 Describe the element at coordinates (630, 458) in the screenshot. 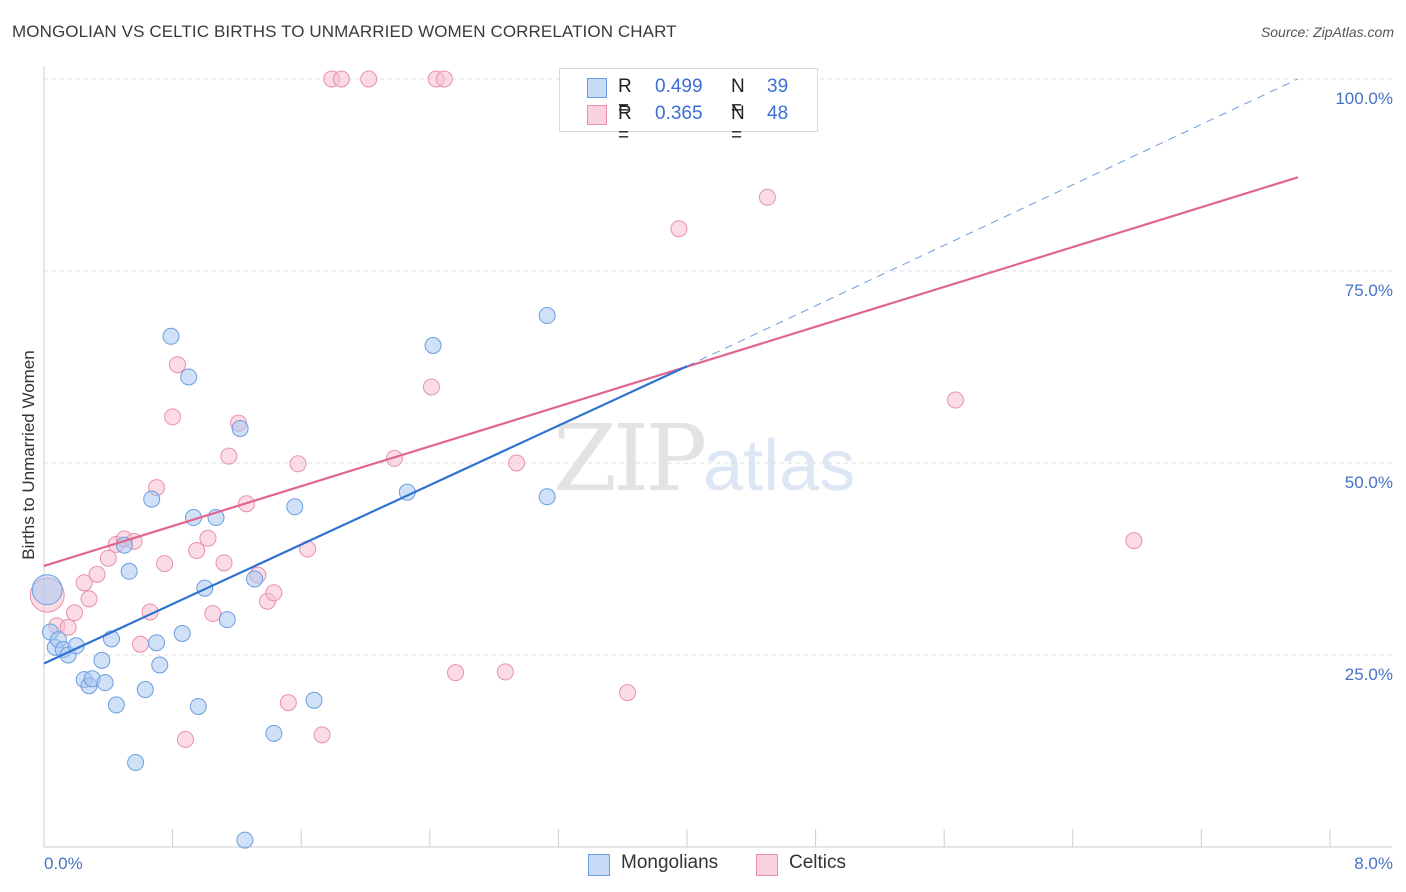

I see `watermark-zip: ZIP` at that location.